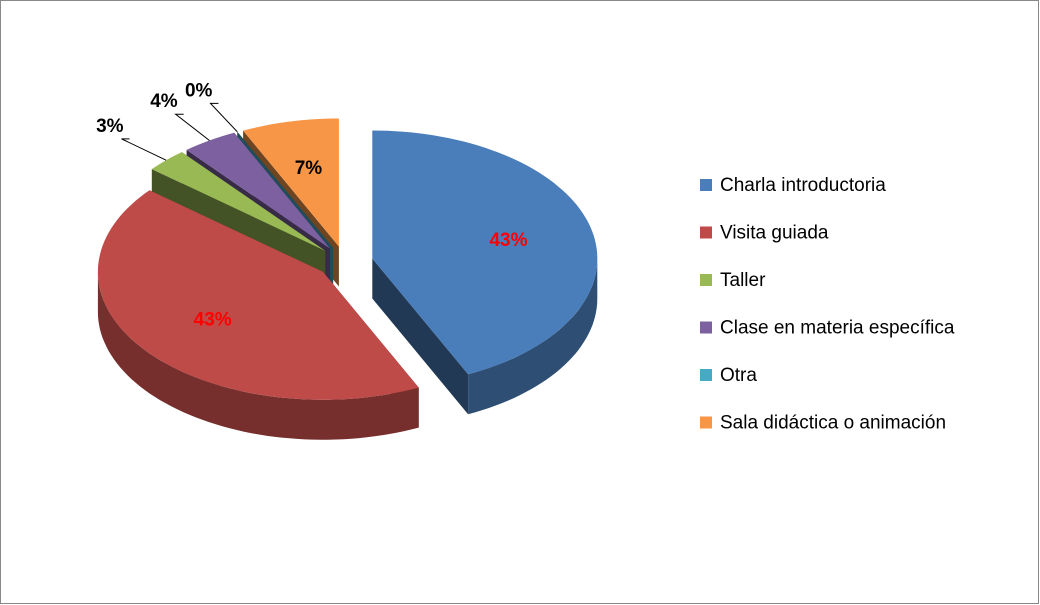  I want to click on data-label: 3%, so click(110, 126).